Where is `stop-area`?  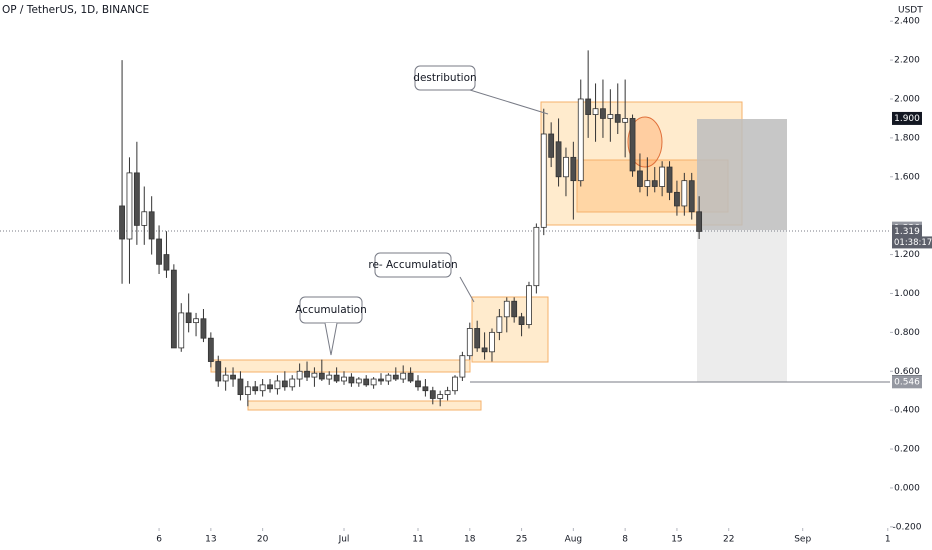
stop-area is located at coordinates (742, 306).